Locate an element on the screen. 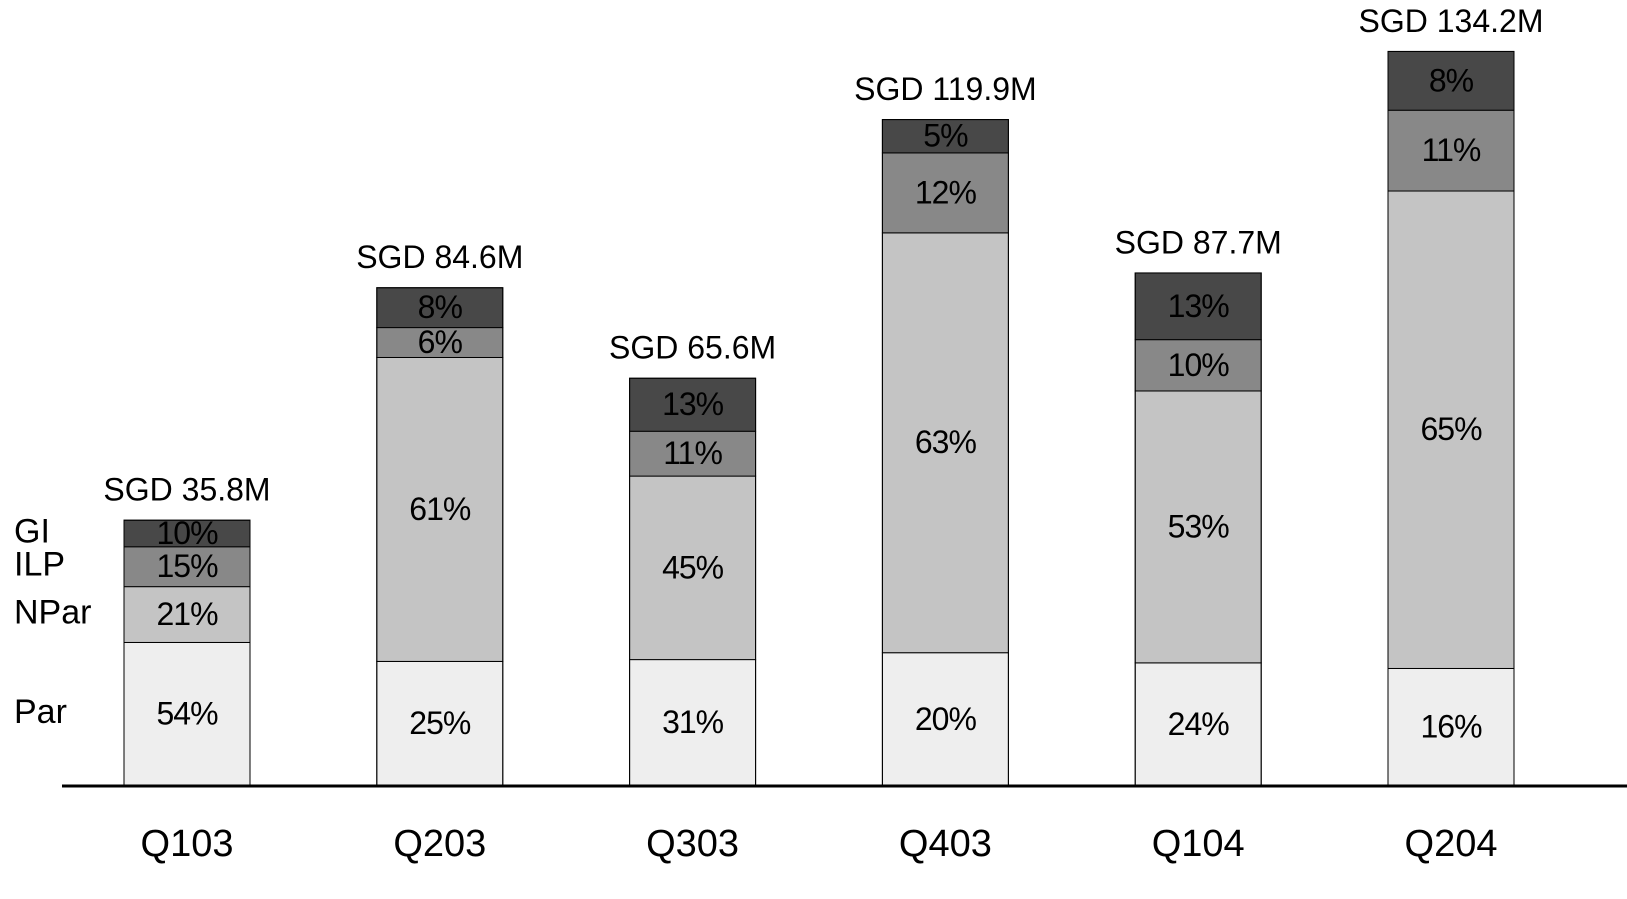 This screenshot has height=899, width=1627. legend-label: ILP is located at coordinates (39, 565).